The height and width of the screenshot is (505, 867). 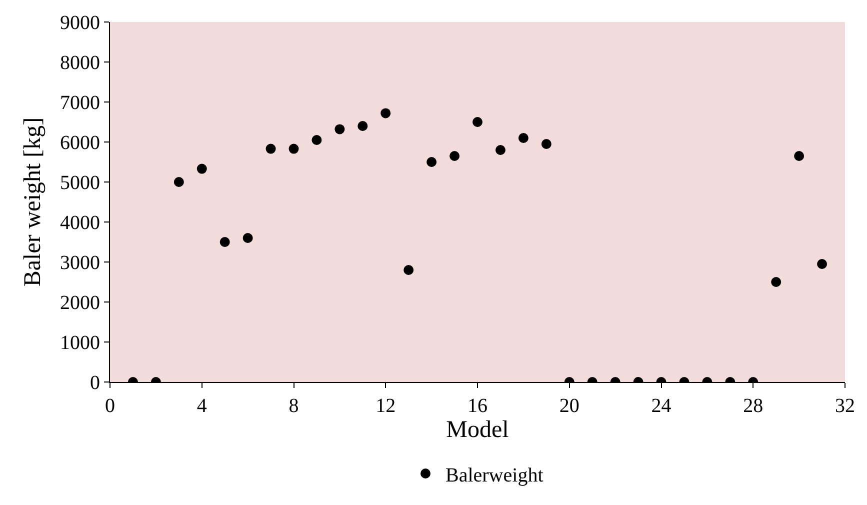 What do you see at coordinates (201, 406) in the screenshot?
I see `x-tick-label: 4` at bounding box center [201, 406].